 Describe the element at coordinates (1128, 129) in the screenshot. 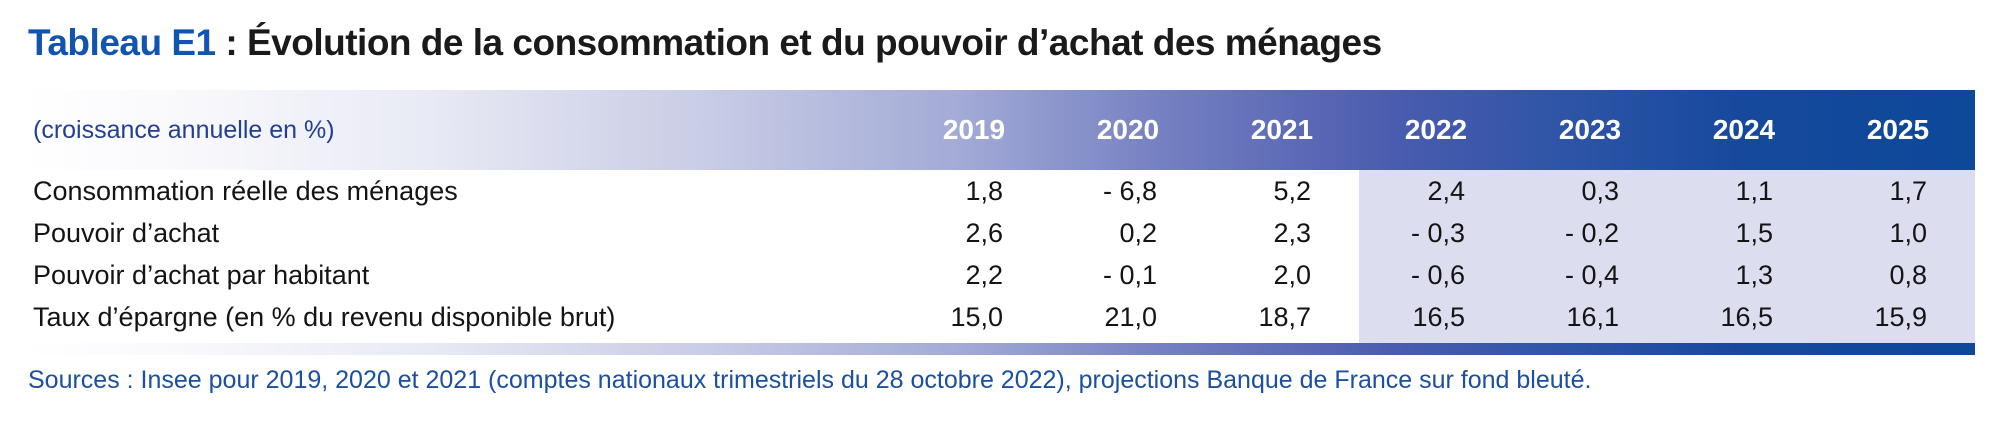

I see `year-header-2020: 2020` at that location.